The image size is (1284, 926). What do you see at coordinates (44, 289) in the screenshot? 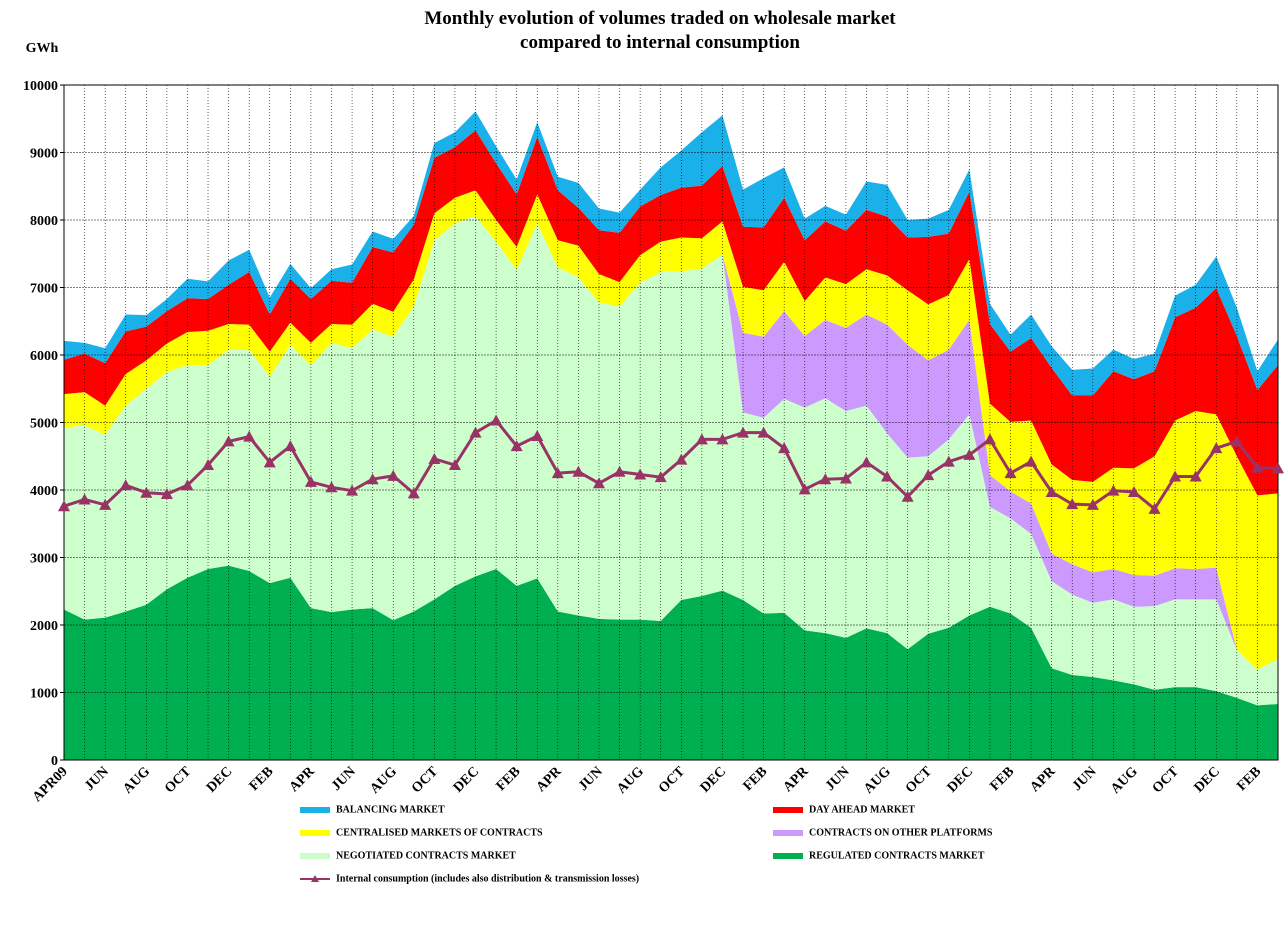
I see `y-tick-label: 7000` at bounding box center [44, 289].